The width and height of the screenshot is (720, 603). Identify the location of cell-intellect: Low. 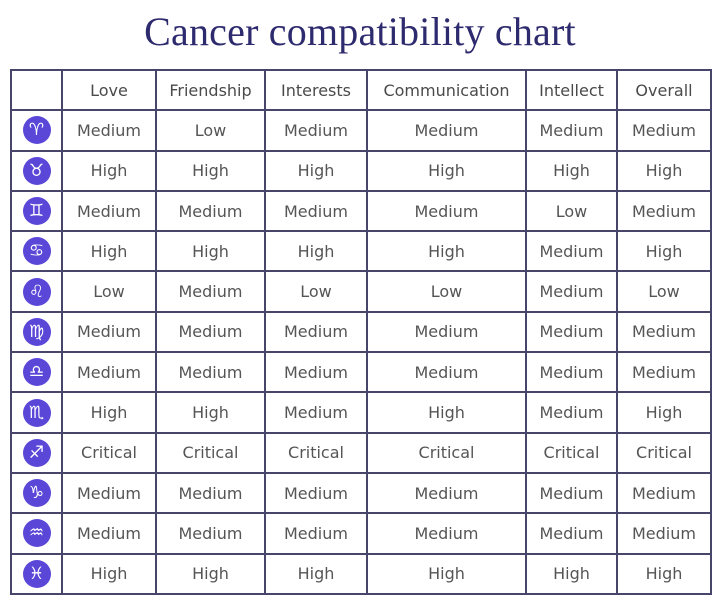
(571, 211).